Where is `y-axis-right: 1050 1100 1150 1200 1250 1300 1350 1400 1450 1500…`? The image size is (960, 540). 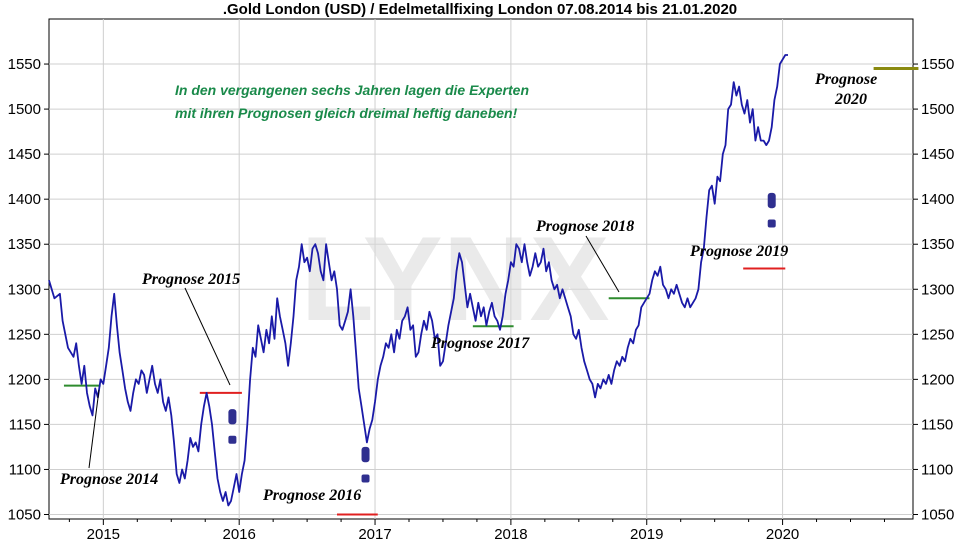
y-axis-right: 1050 1100 1150 1200 1250 1300 1350 1400 1450 1500… is located at coordinates (933, 289).